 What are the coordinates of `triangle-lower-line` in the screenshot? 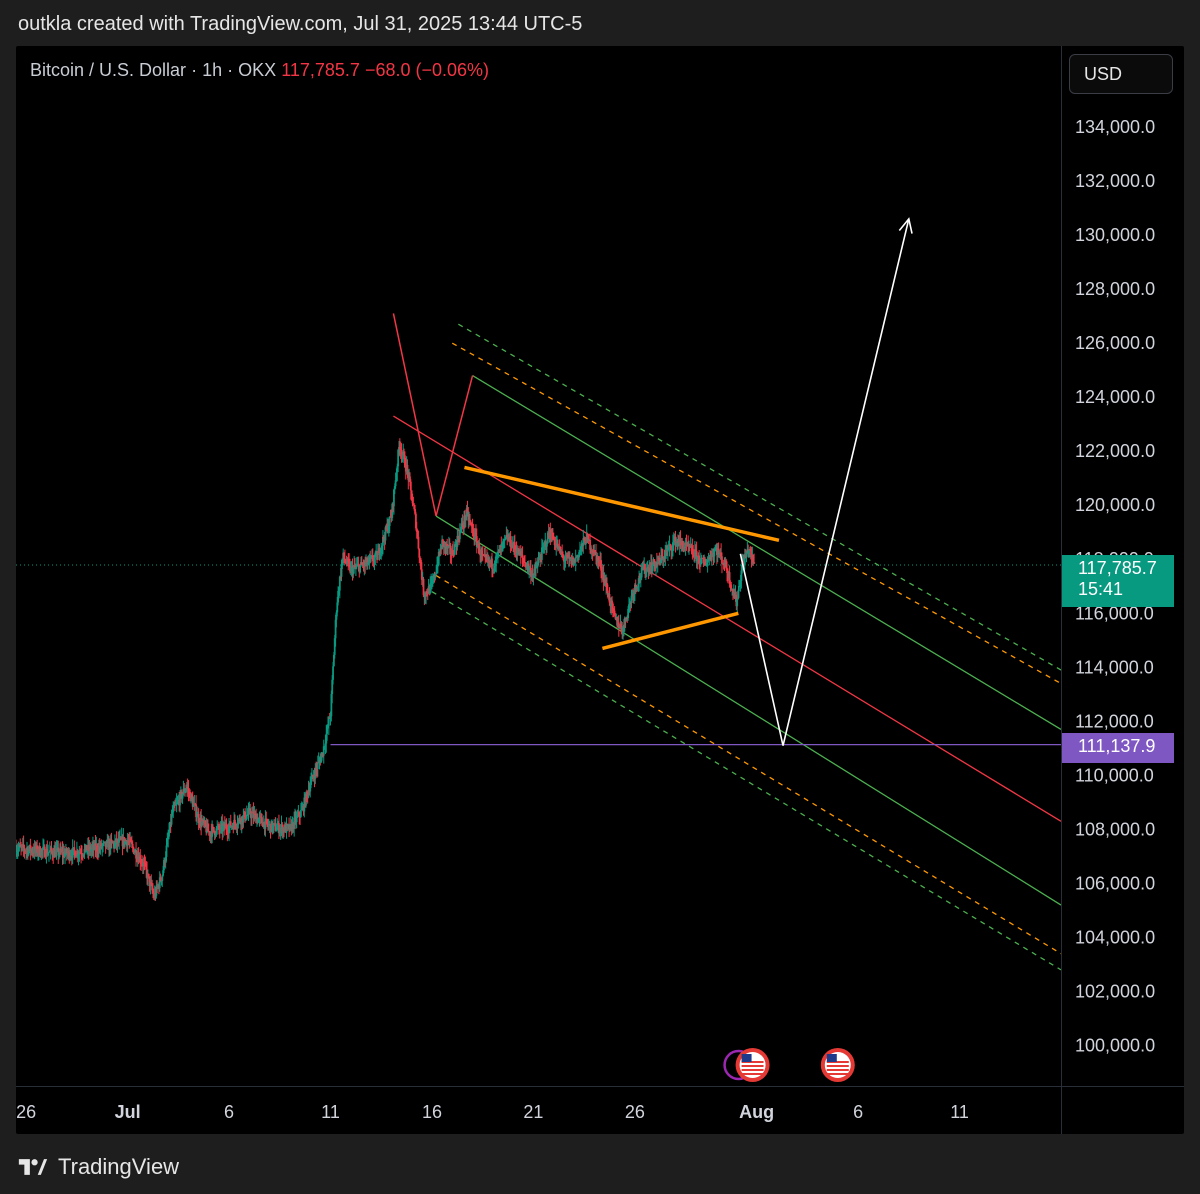 It's located at (670, 631).